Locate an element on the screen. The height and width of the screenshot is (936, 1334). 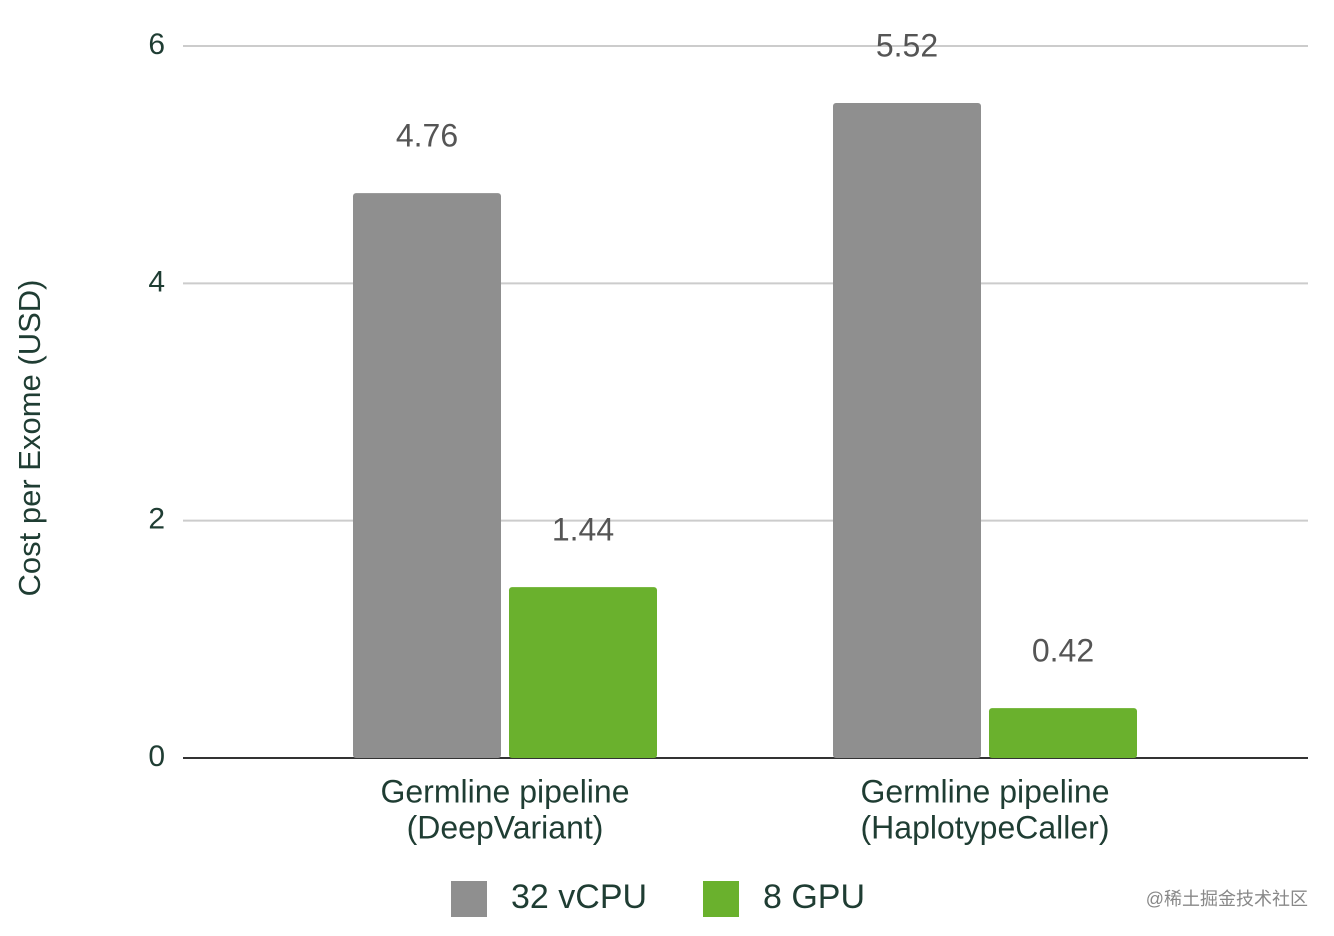
value-label: 1.44 is located at coordinates (583, 530).